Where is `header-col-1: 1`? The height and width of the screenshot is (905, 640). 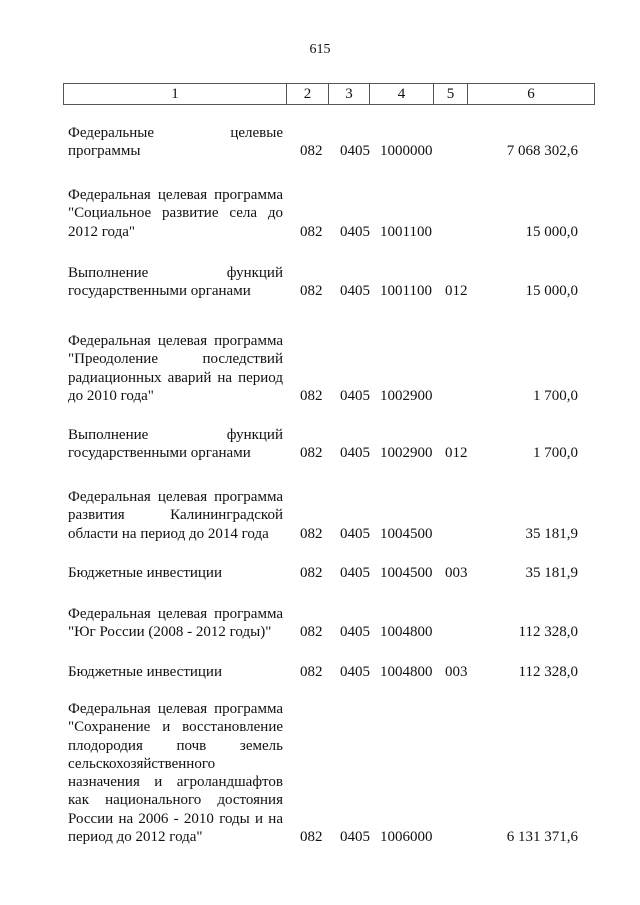 header-col-1: 1 is located at coordinates (175, 94).